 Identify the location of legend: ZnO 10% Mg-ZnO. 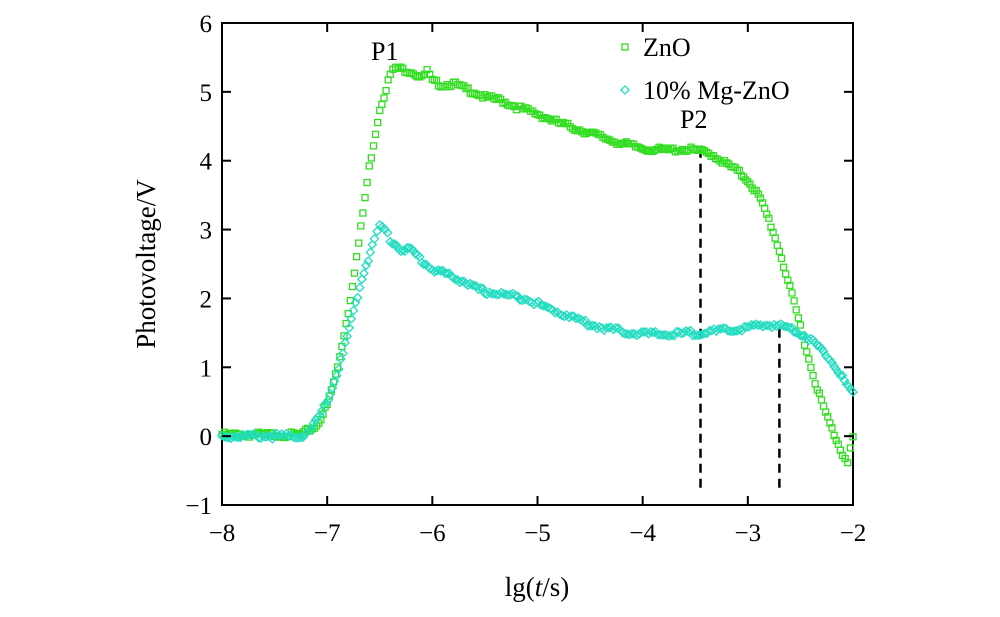
(705, 69).